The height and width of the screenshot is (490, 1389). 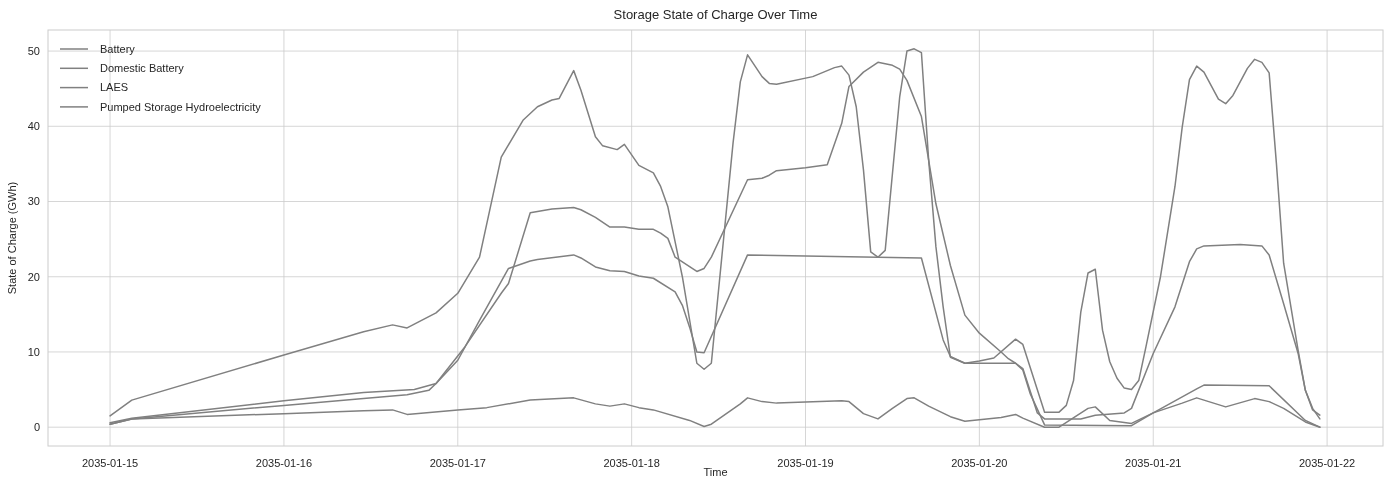 What do you see at coordinates (715, 472) in the screenshot?
I see `x-axis-title: Time` at bounding box center [715, 472].